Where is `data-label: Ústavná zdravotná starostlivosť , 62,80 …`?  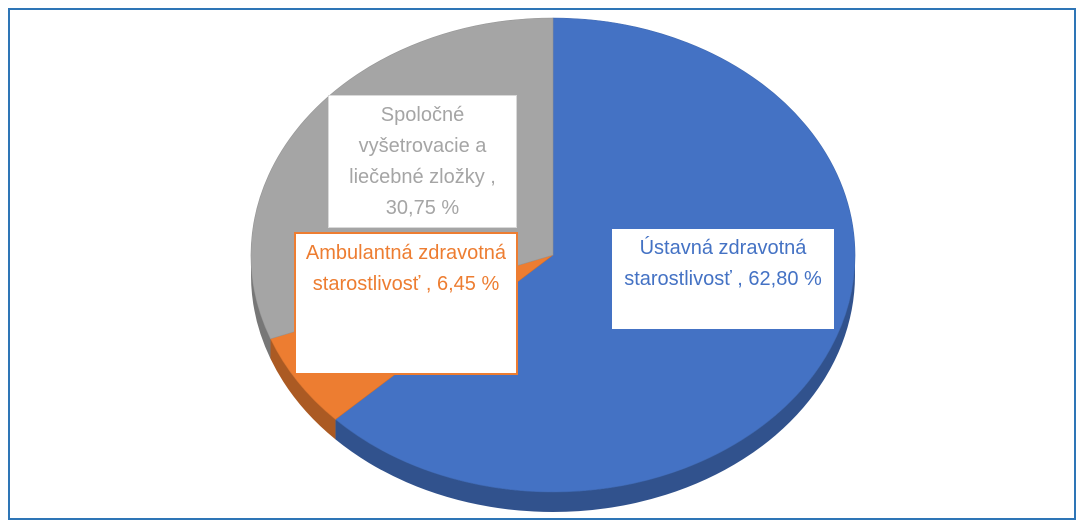 data-label: Ústavná zdravotná starostlivosť , 62,80 … is located at coordinates (723, 279).